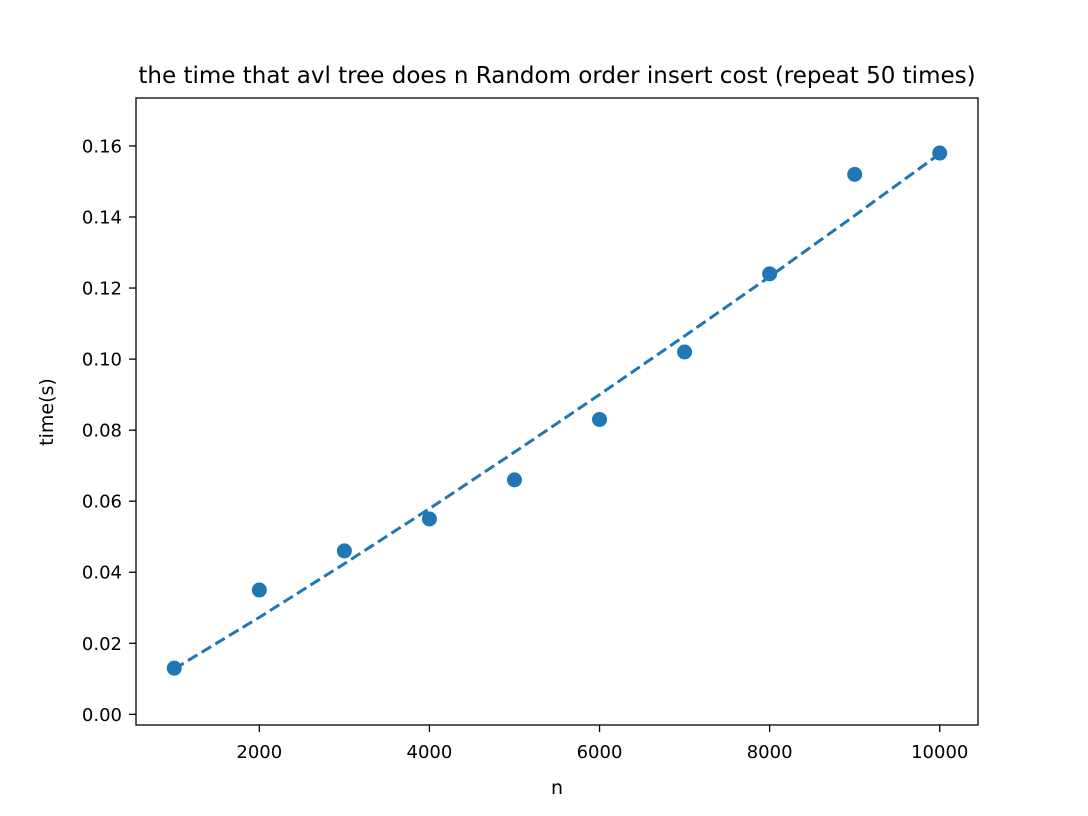 Image resolution: width=1088 pixels, height=816 pixels. Describe the element at coordinates (259, 752) in the screenshot. I see `x-tick-label: 2000` at that location.